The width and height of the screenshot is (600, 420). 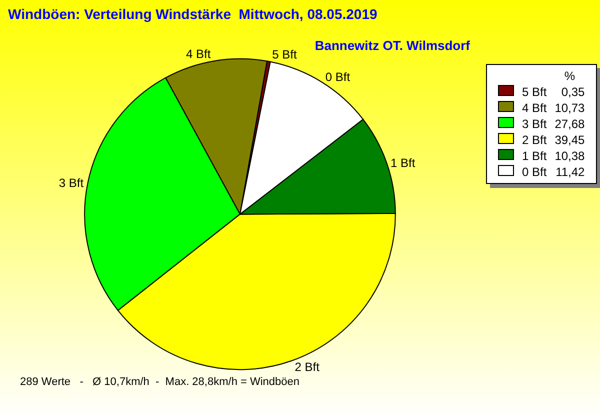 What do you see at coordinates (573, 92) in the screenshot?
I see `data-label: 0,35` at bounding box center [573, 92].